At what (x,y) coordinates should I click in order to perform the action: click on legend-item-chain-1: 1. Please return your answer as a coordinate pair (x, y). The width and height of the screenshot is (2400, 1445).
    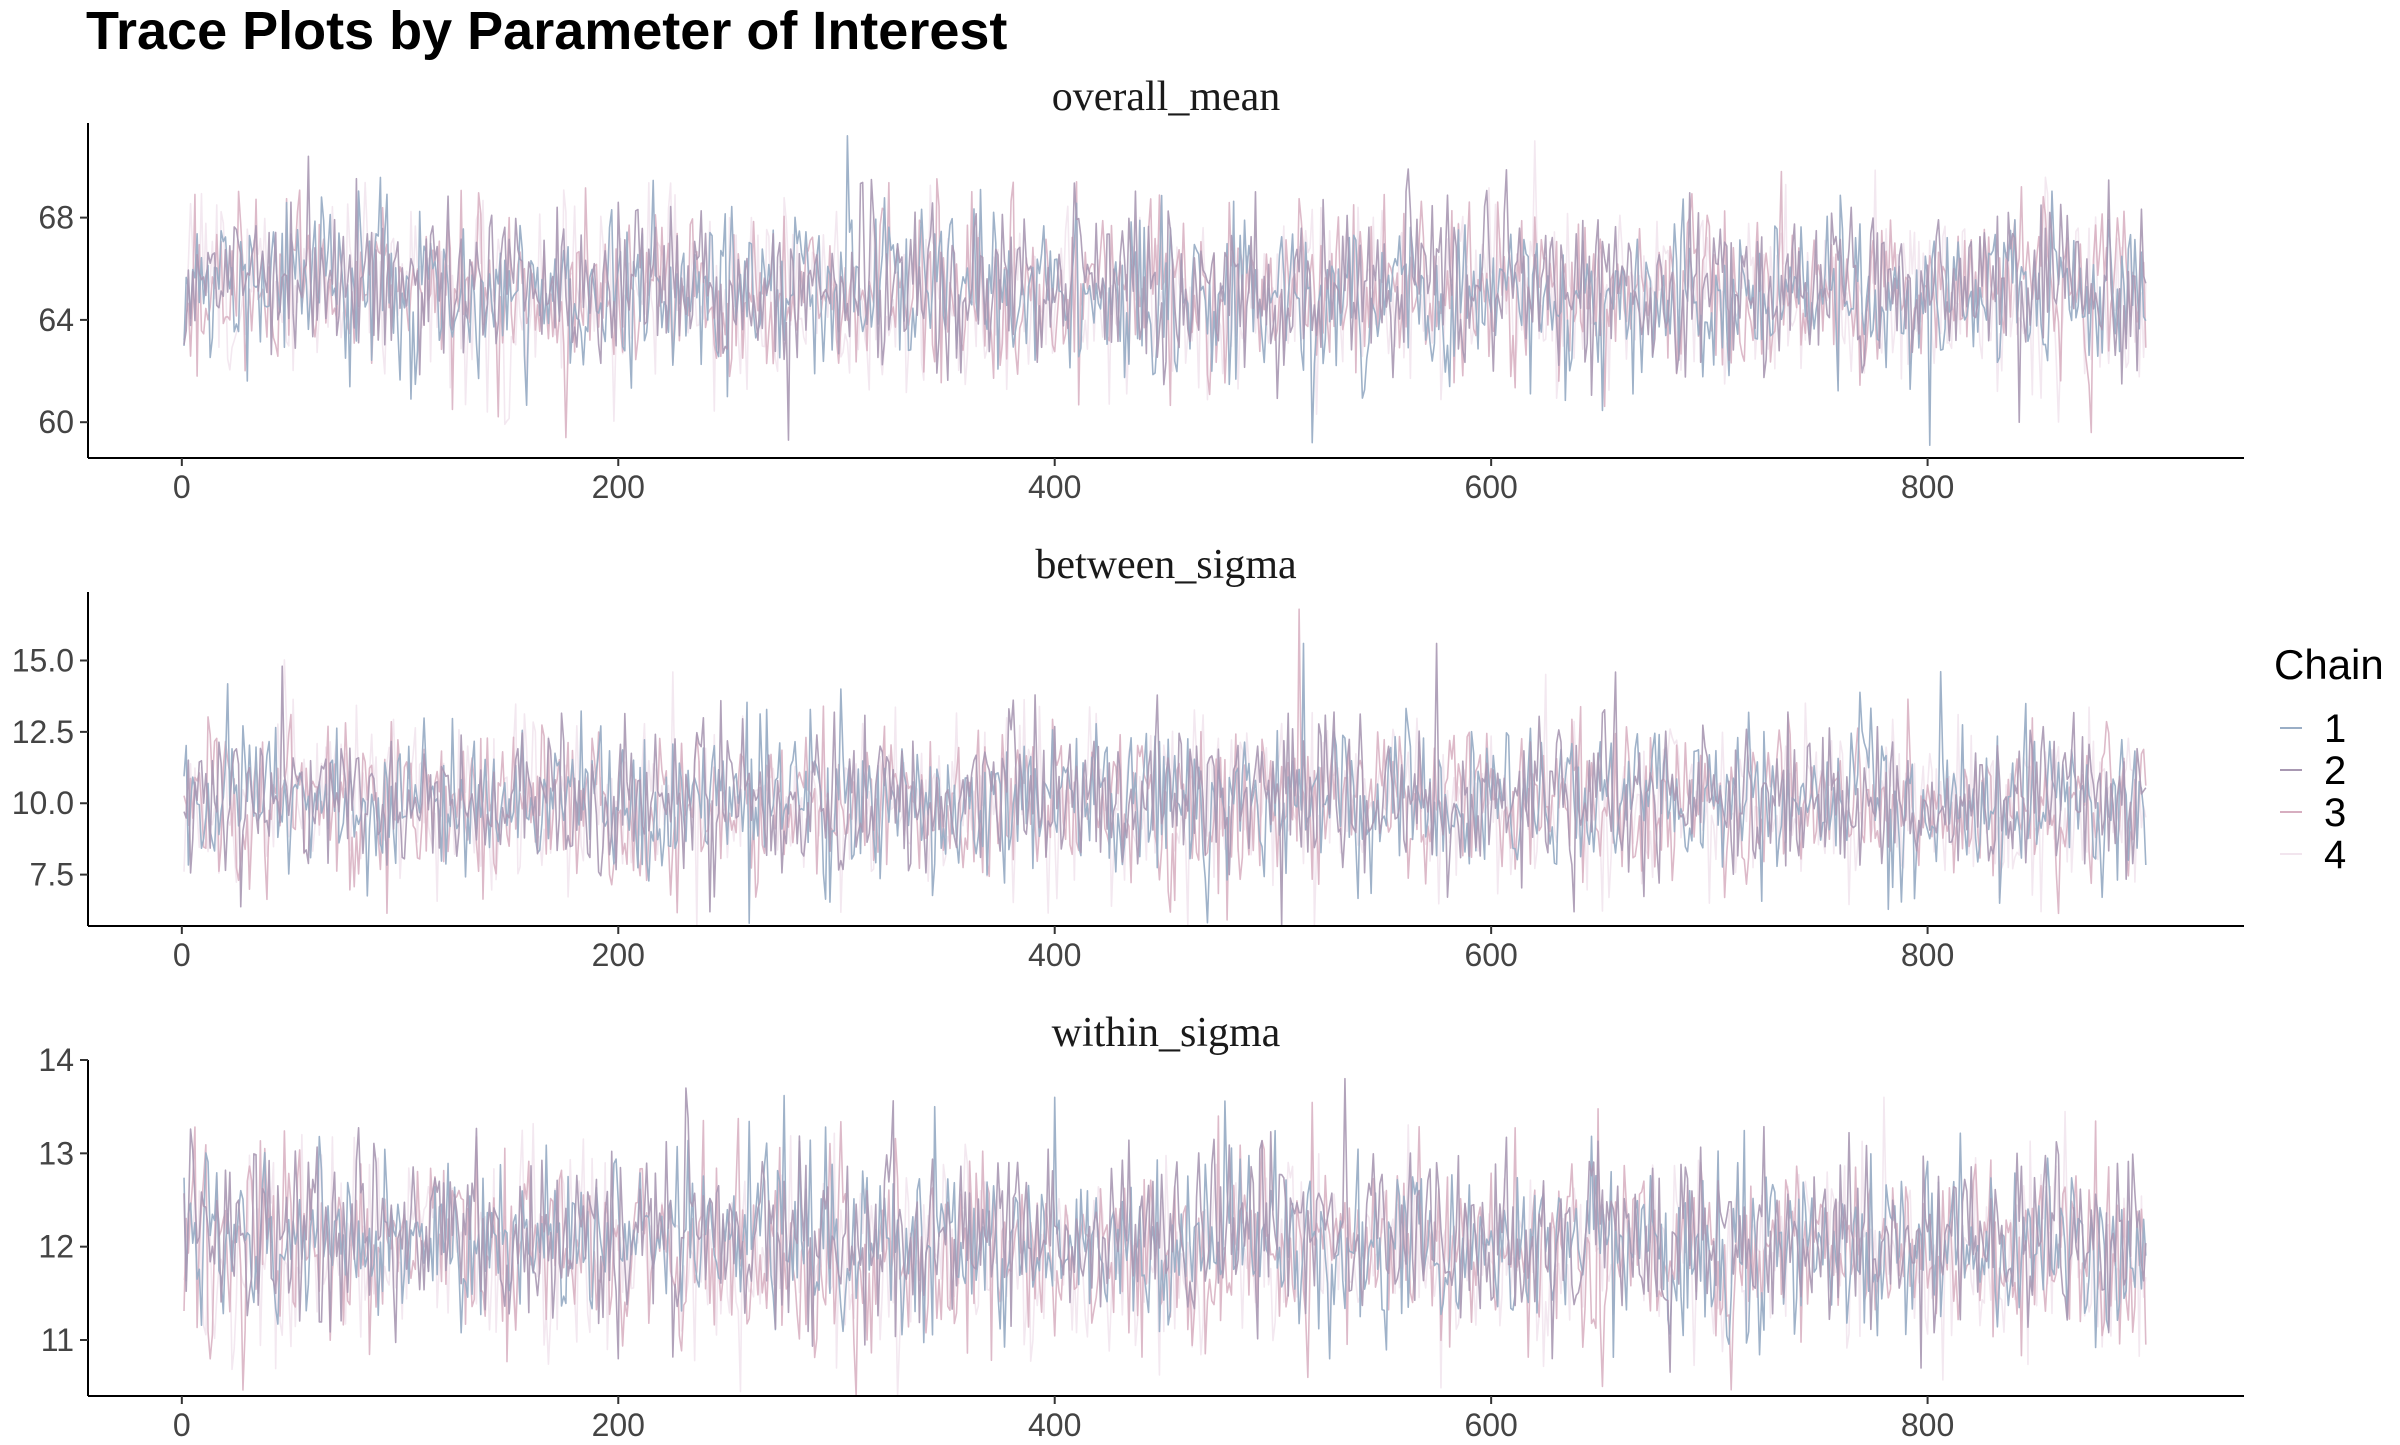
    Looking at the image, I should click on (2313, 729).